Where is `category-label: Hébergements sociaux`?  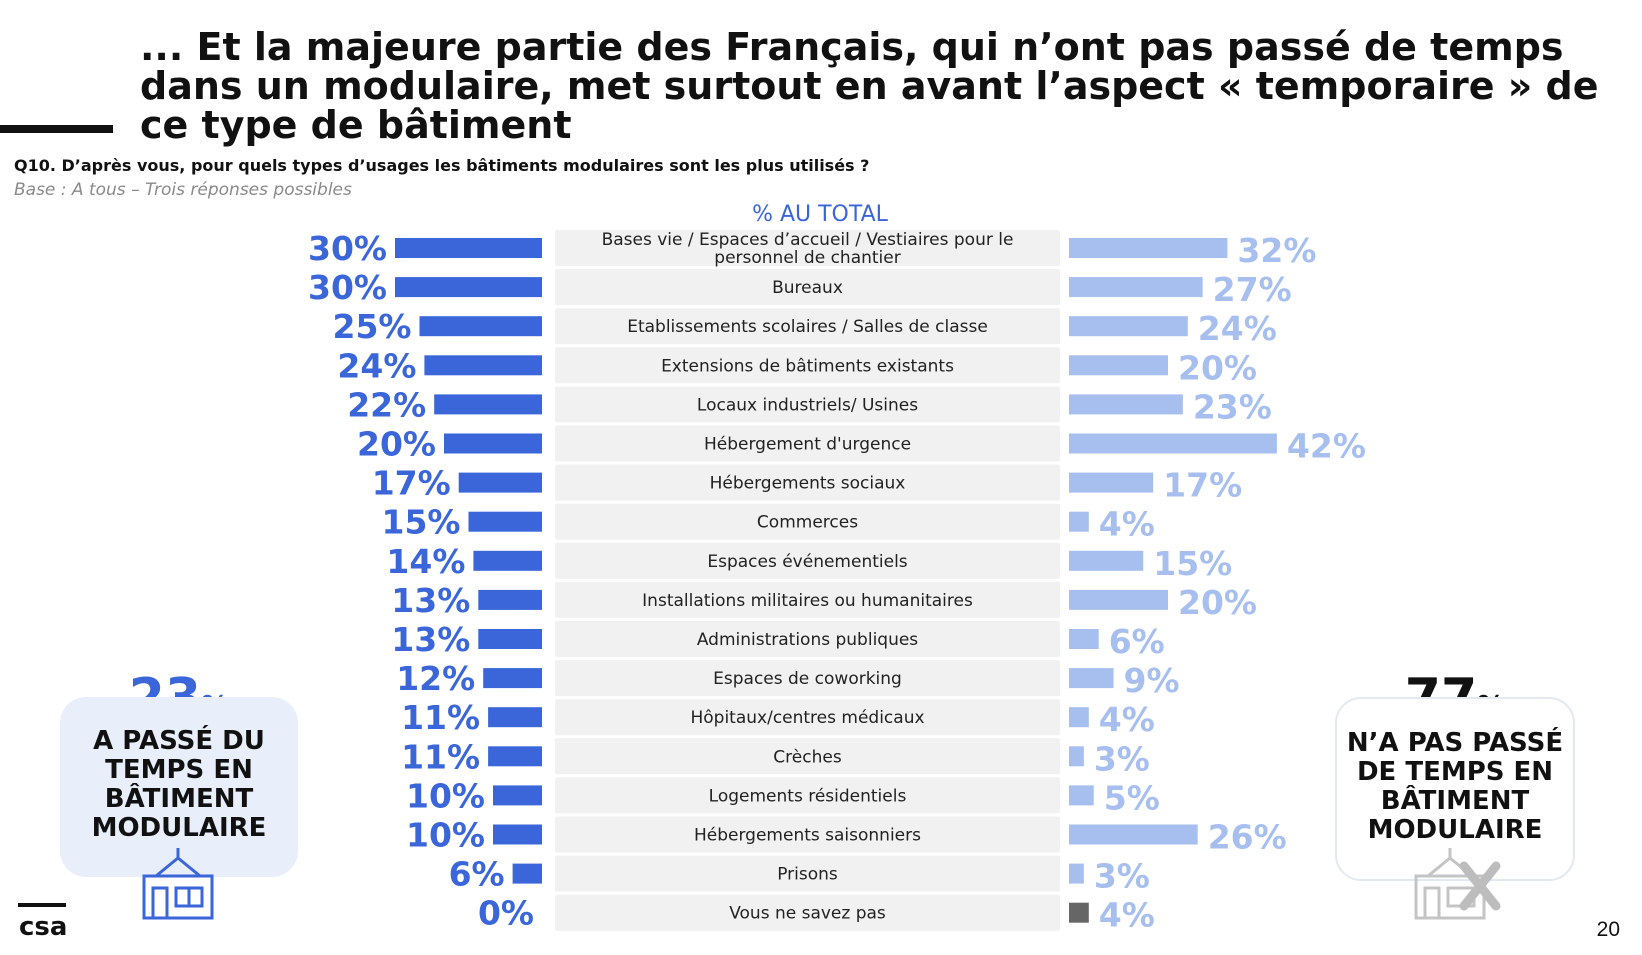 category-label: Hébergements sociaux is located at coordinates (808, 484).